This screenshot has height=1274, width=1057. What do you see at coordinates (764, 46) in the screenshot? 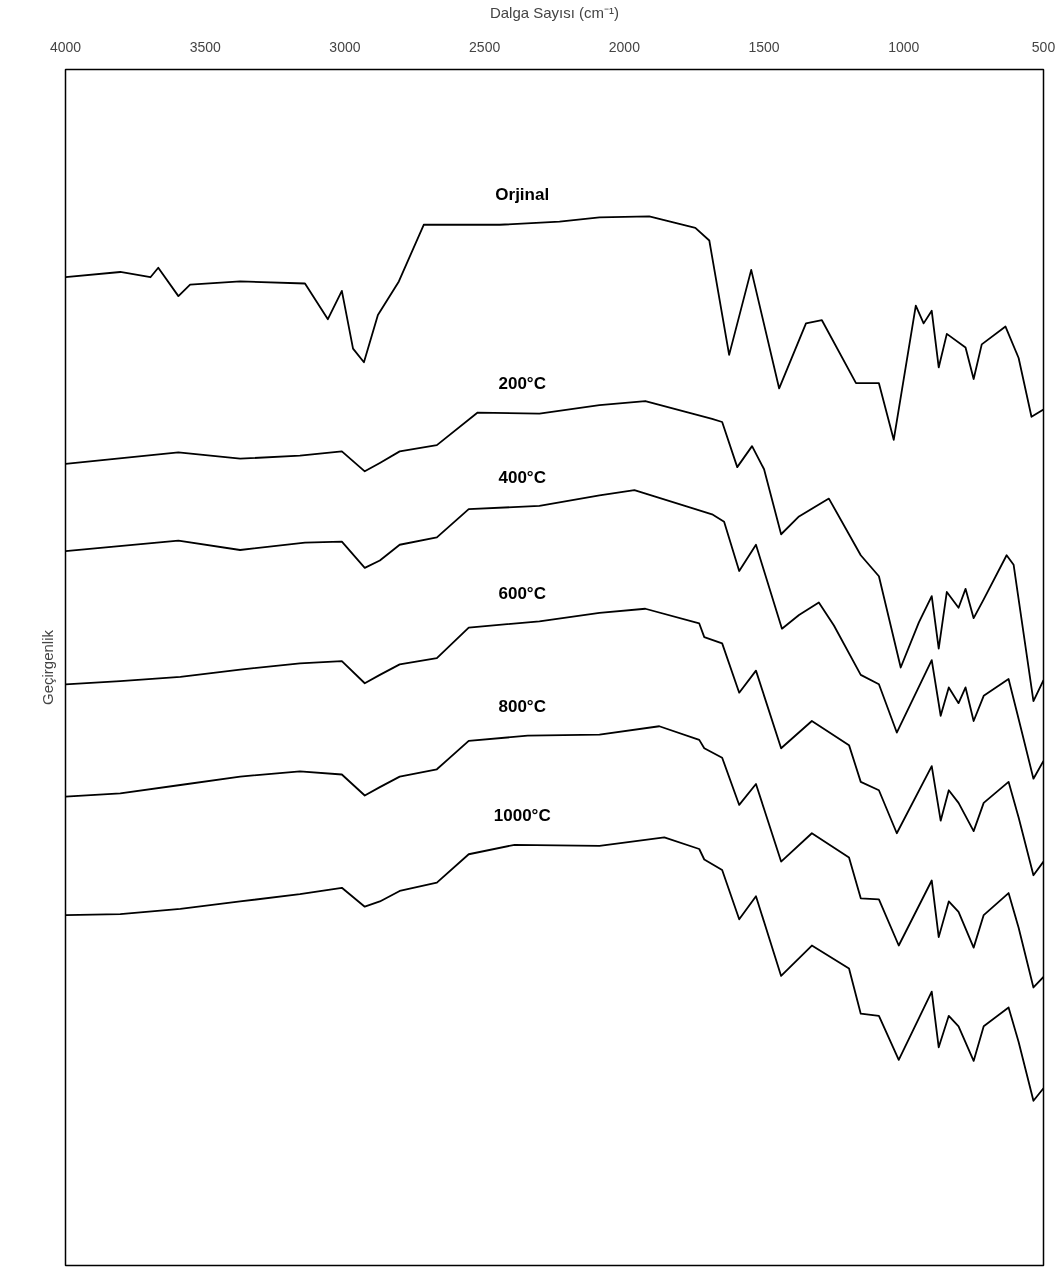
I see `x-tick-label: 1500` at bounding box center [764, 46].